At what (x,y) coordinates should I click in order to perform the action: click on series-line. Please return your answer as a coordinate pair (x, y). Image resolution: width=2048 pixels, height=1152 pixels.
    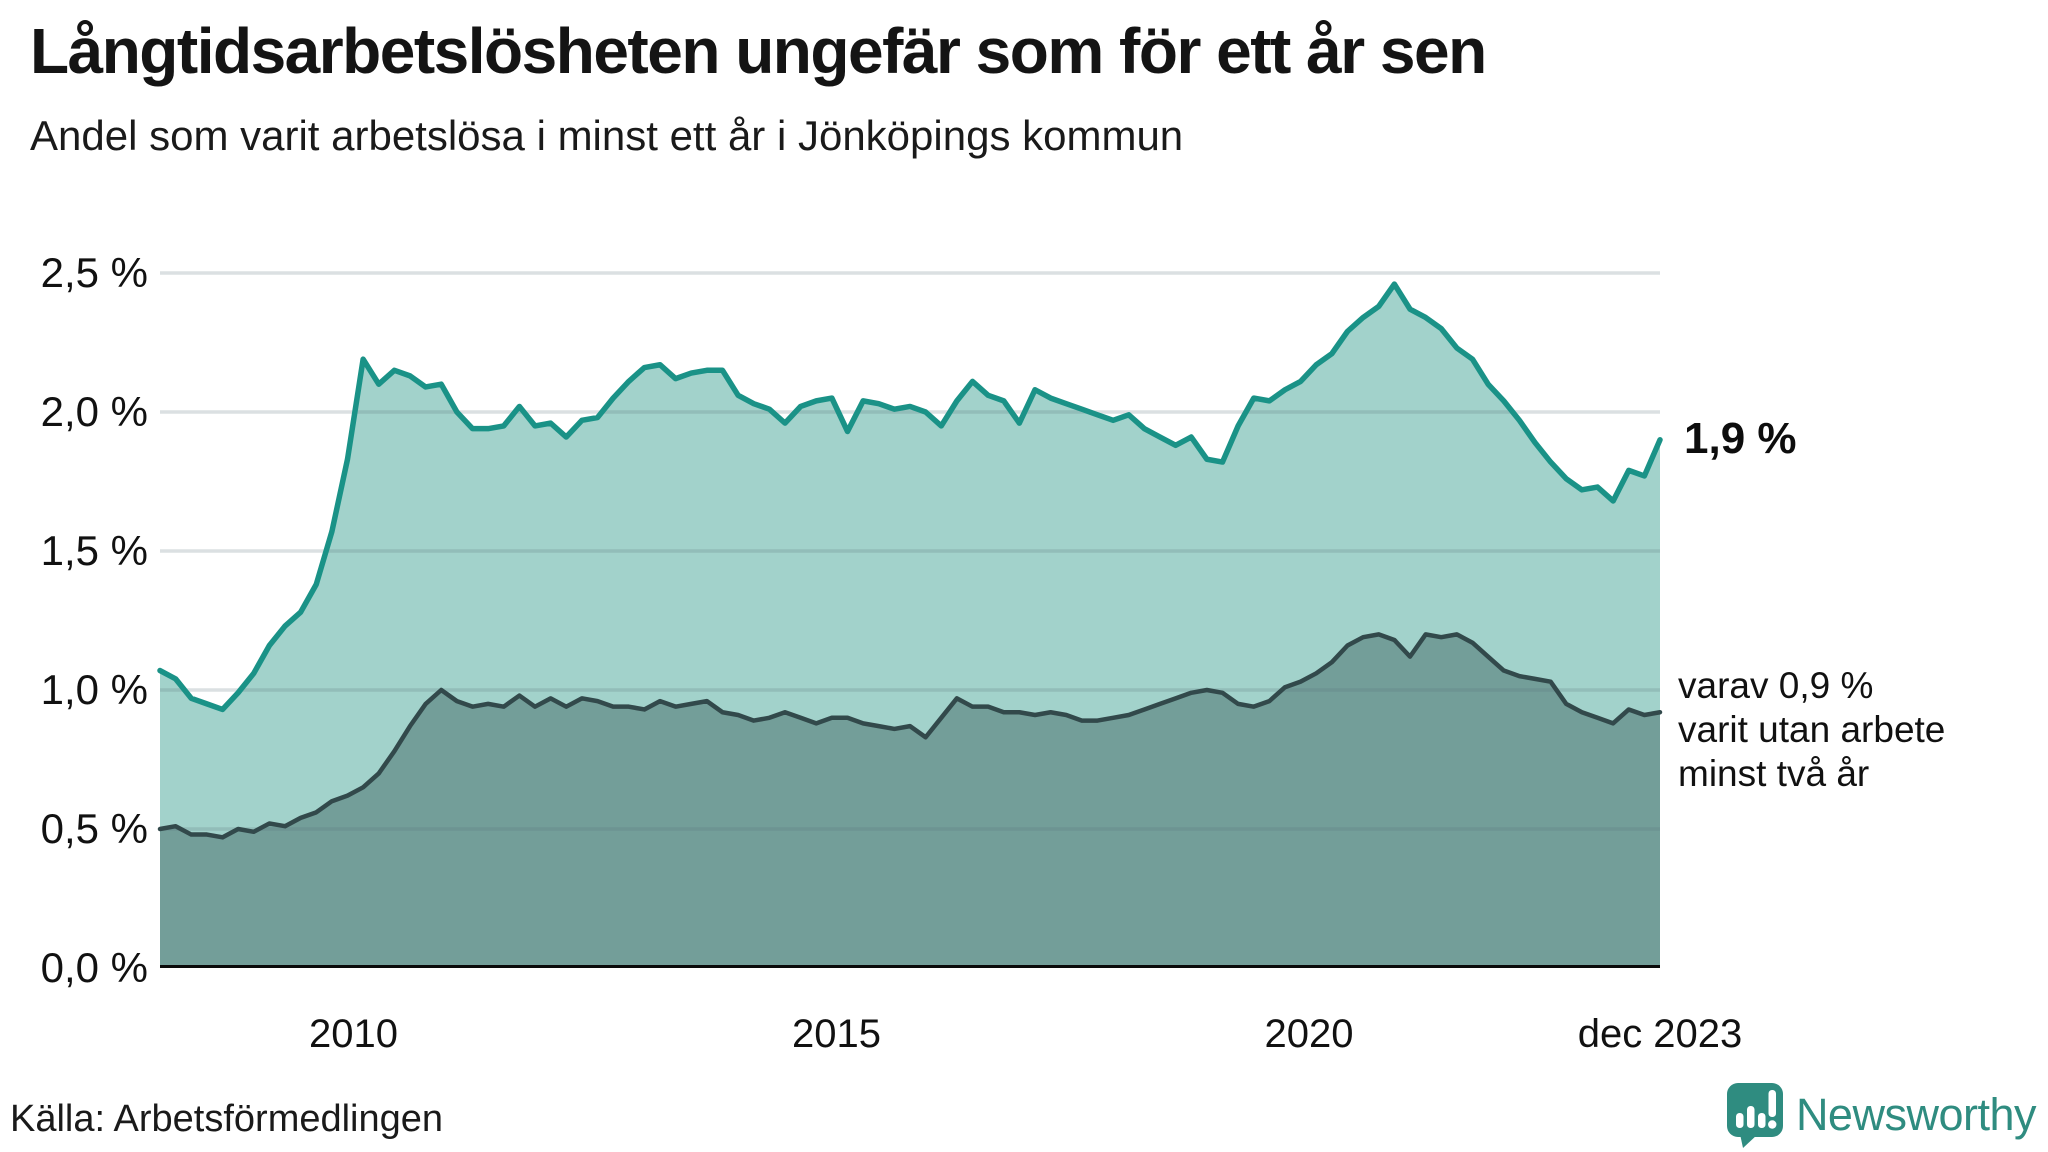
    Looking at the image, I should click on (910, 736).